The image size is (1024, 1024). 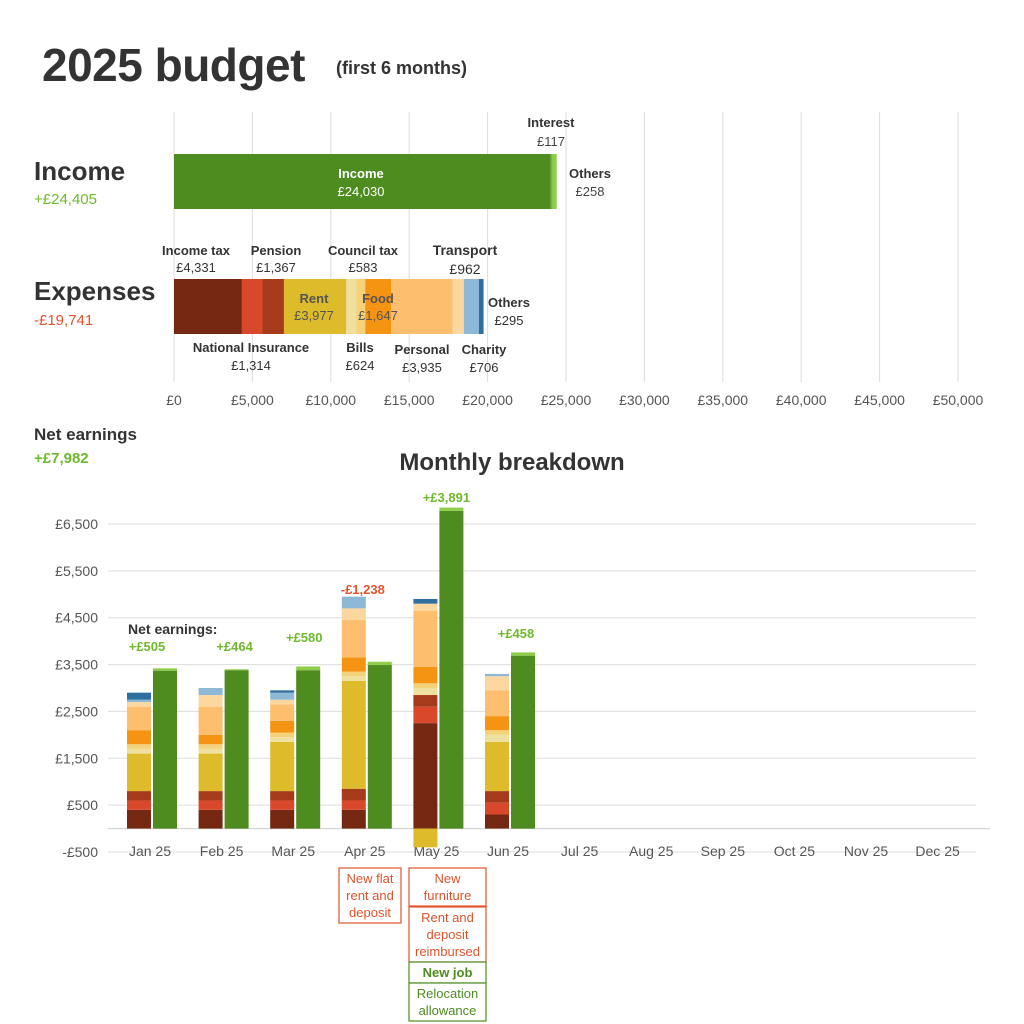 I want to click on month-2-expense-council_tax, so click(x=282, y=735).